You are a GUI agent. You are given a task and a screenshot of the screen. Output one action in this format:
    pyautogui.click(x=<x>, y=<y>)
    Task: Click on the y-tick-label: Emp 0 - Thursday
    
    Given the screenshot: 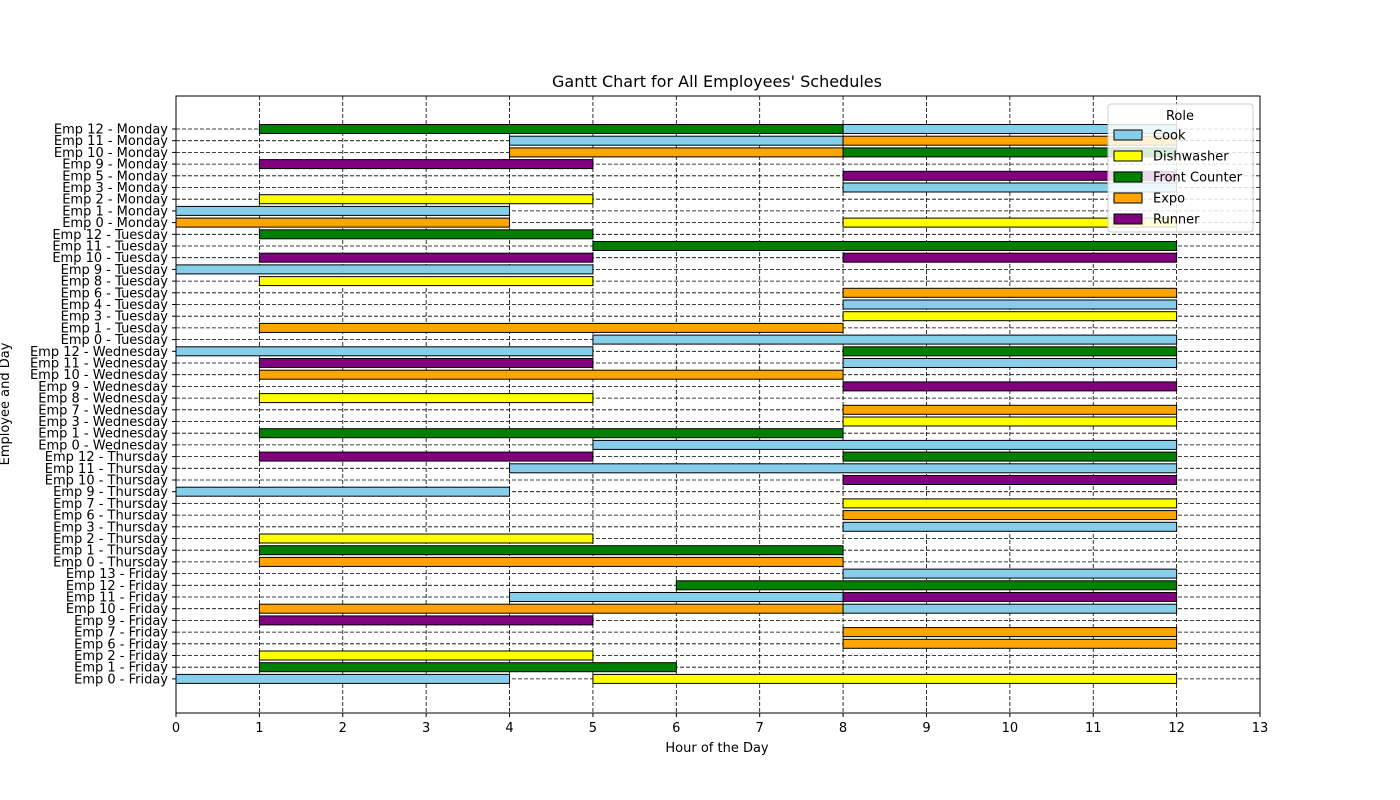 What is the action you would take?
    pyautogui.click(x=110, y=562)
    